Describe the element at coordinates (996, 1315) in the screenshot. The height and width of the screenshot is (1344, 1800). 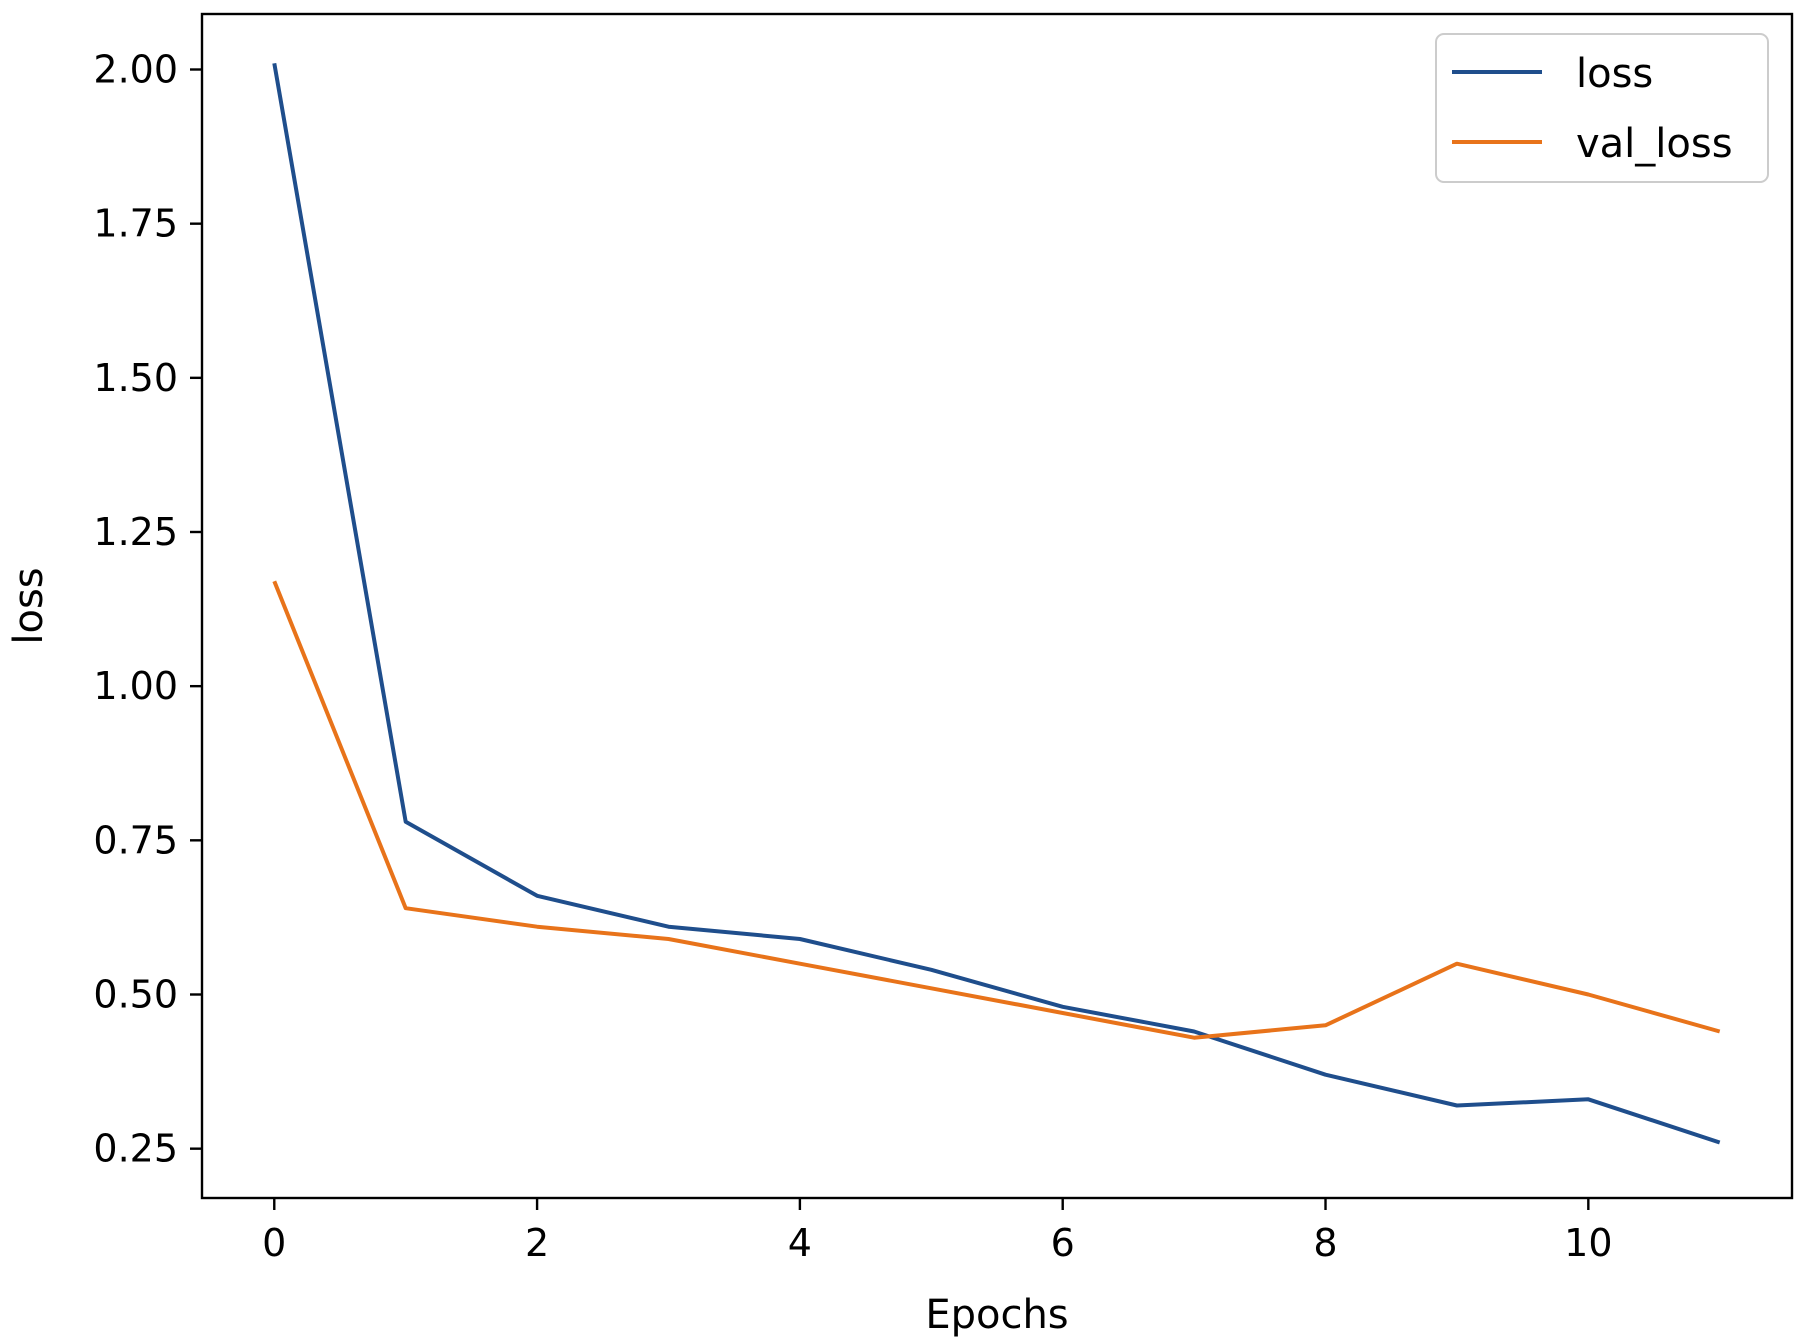
I see `x-axis-title: Epochs` at that location.